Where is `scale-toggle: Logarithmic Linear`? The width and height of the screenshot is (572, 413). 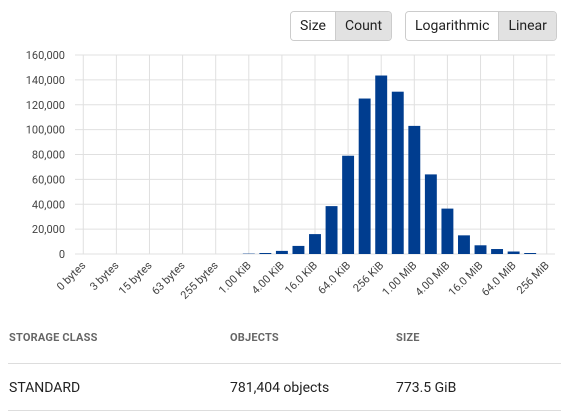
scale-toggle: Logarithmic Linear is located at coordinates (481, 26).